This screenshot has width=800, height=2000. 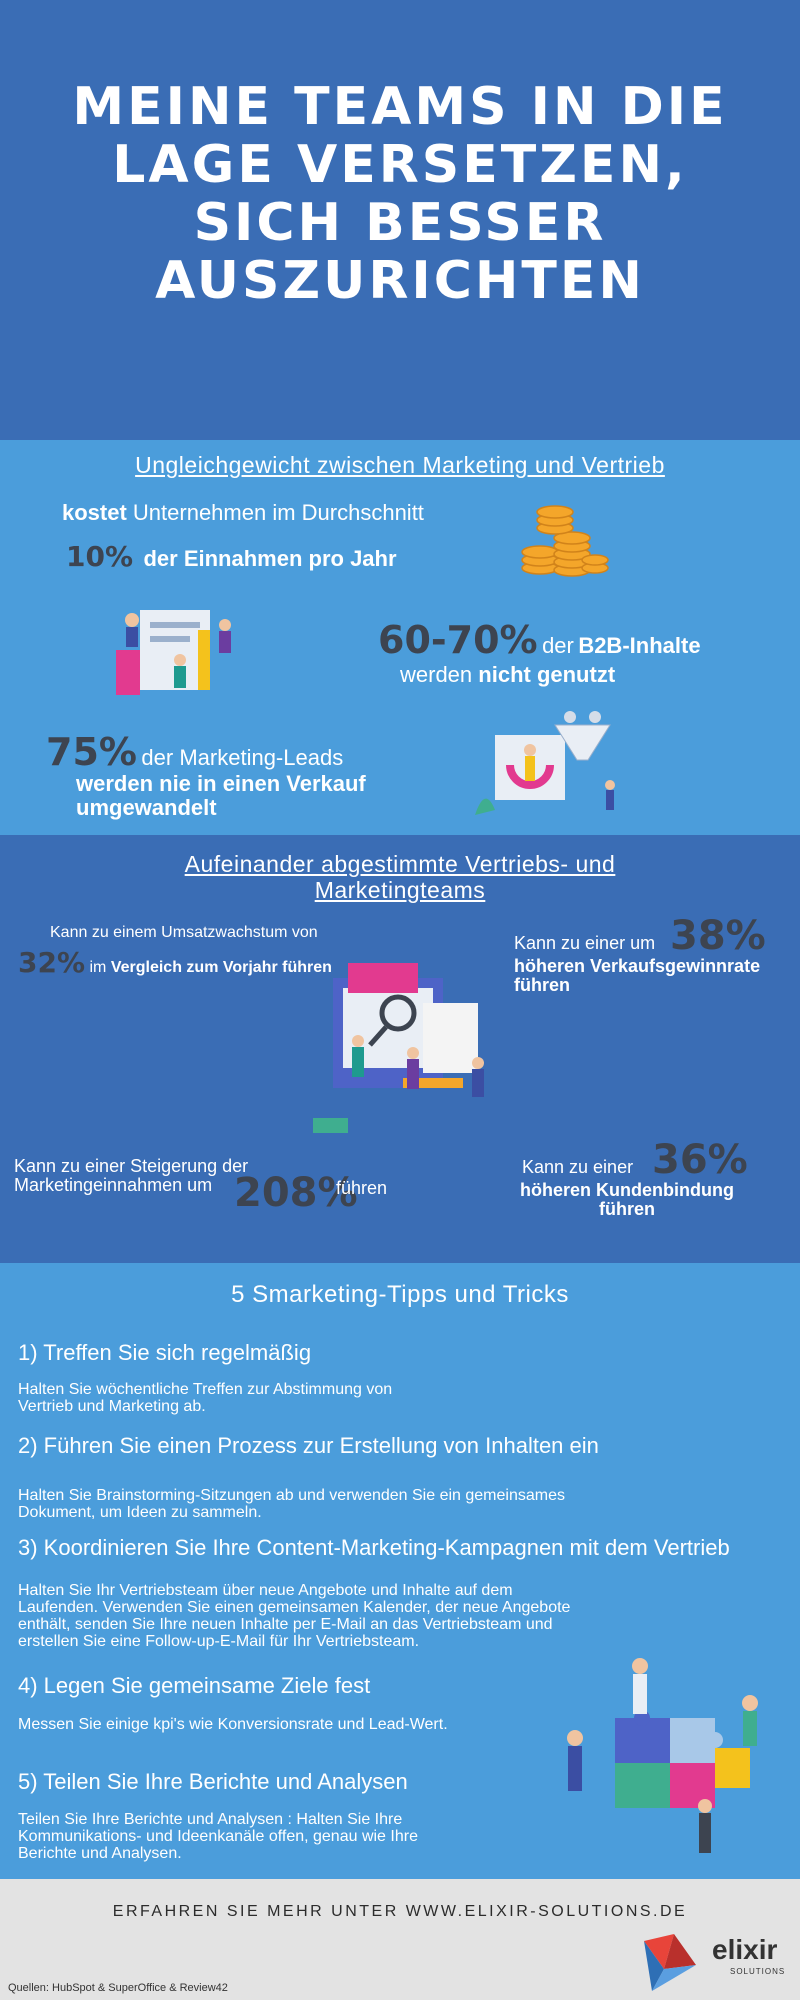 I want to click on tip-heading: 4) Legen Sie gemeinsame Ziele fest, so click(x=194, y=1685).